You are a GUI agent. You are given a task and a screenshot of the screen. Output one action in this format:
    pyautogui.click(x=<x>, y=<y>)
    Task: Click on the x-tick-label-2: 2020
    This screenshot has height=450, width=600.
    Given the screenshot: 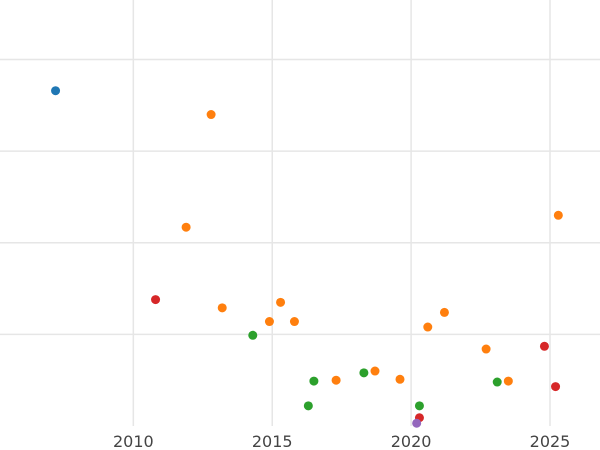 What is the action you would take?
    pyautogui.click(x=411, y=441)
    